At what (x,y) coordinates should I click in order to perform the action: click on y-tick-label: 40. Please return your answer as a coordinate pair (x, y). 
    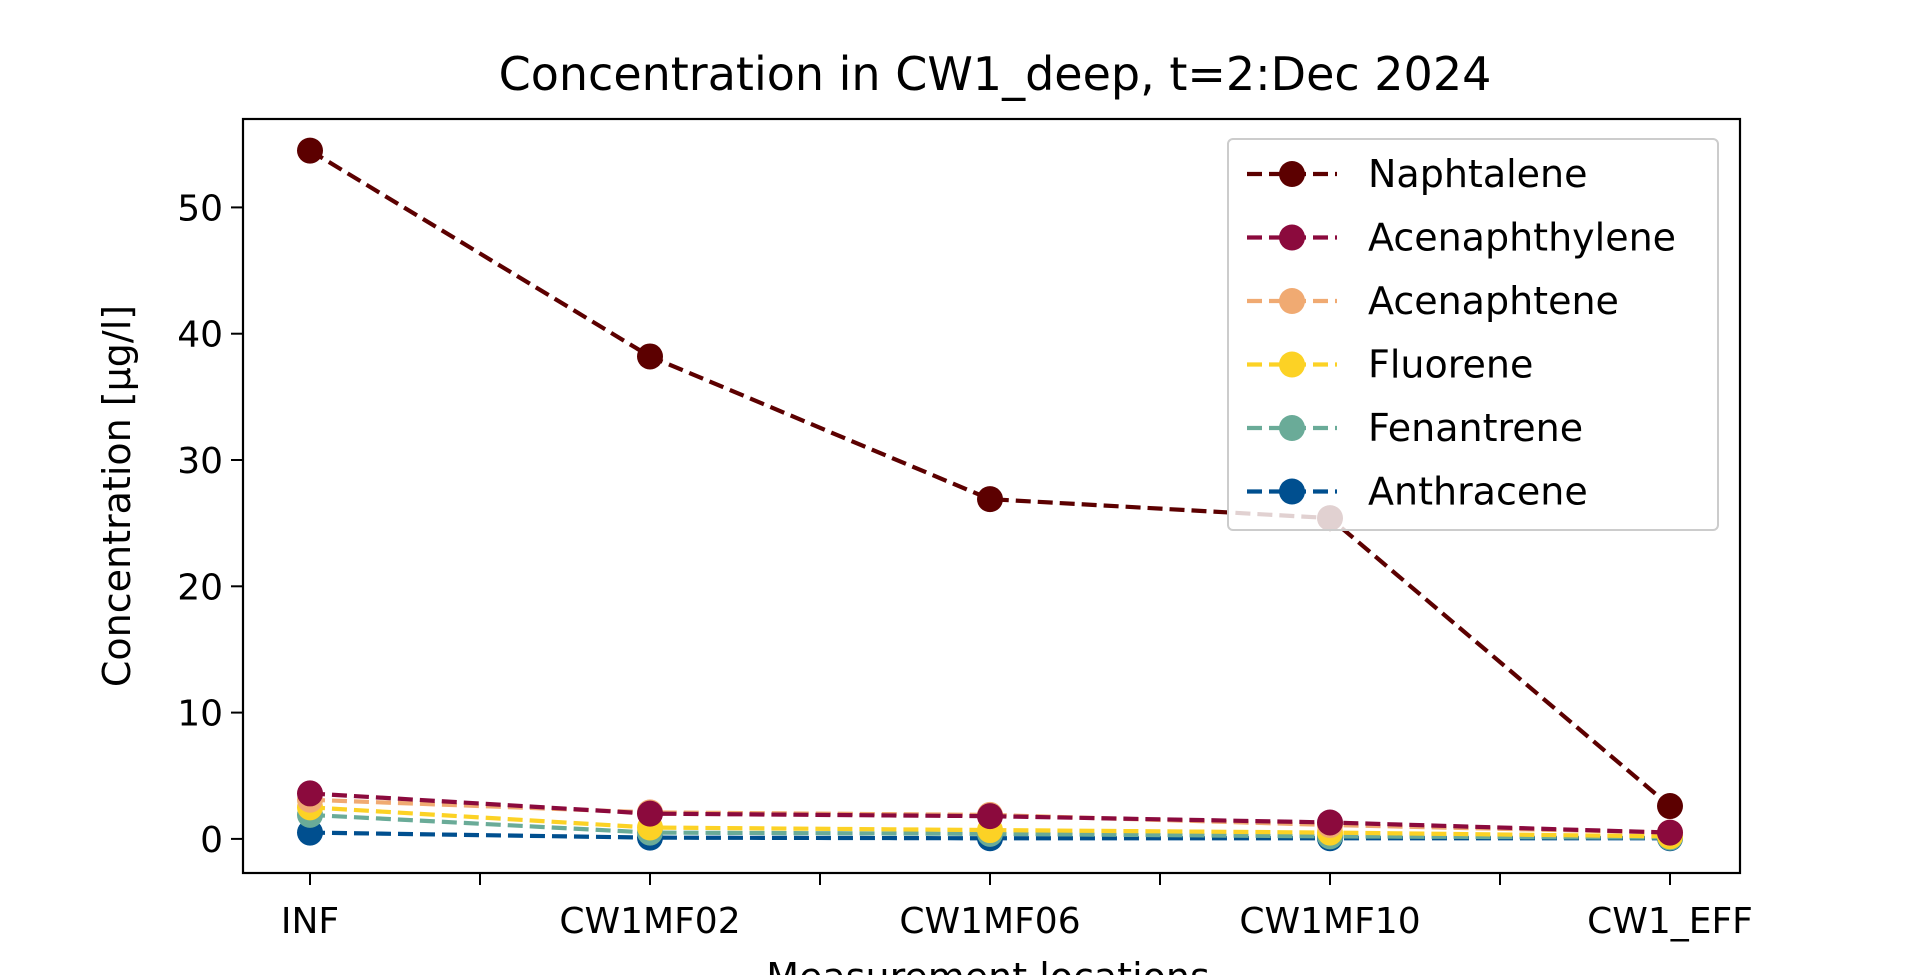
    Looking at the image, I should click on (200, 335).